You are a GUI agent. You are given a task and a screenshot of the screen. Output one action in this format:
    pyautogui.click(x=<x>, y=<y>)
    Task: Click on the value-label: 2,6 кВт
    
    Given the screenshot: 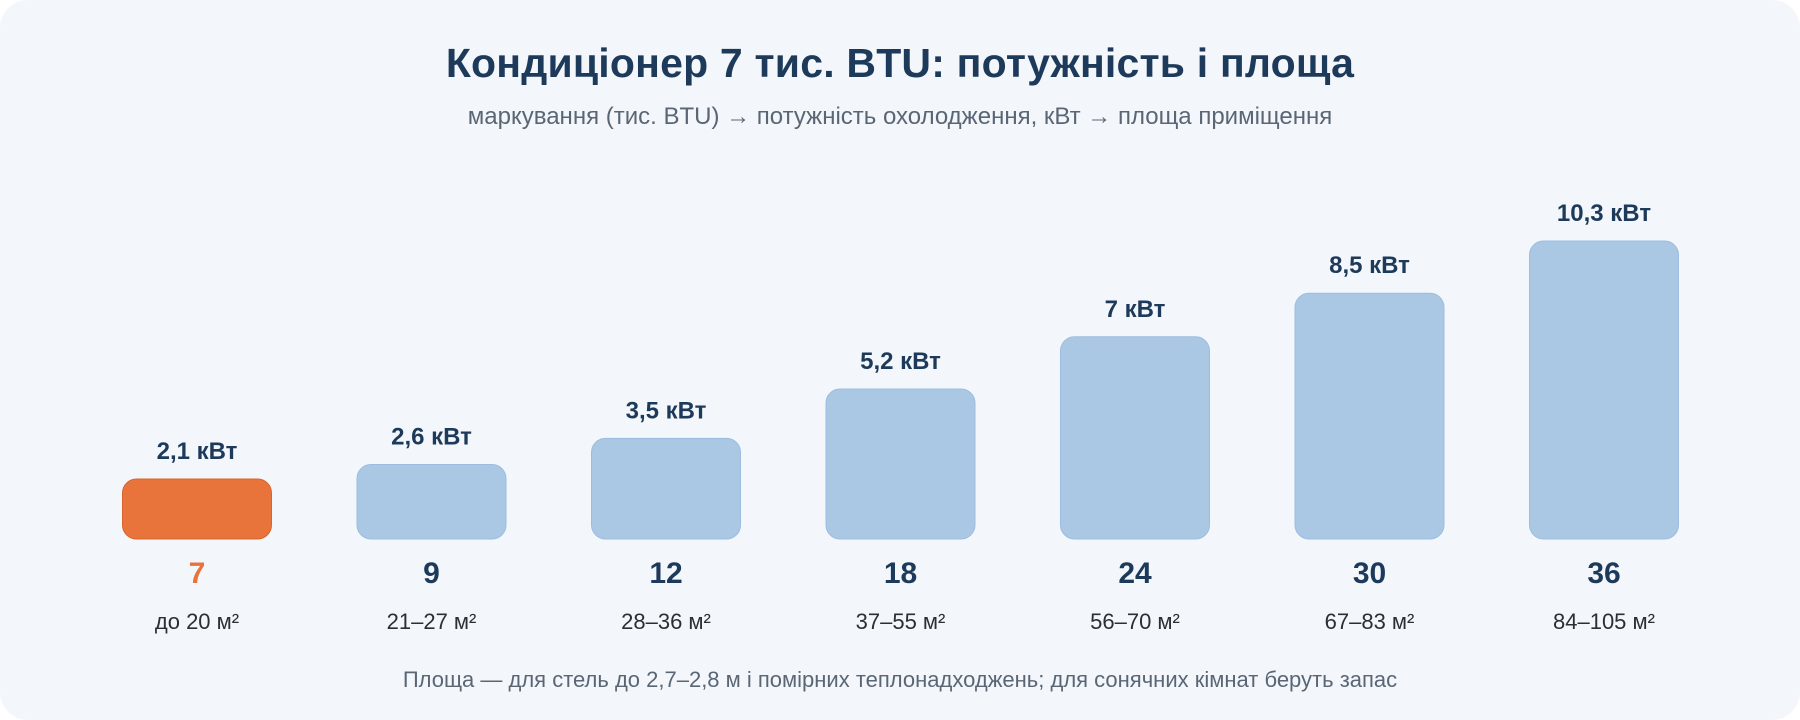 What is the action you would take?
    pyautogui.click(x=431, y=436)
    